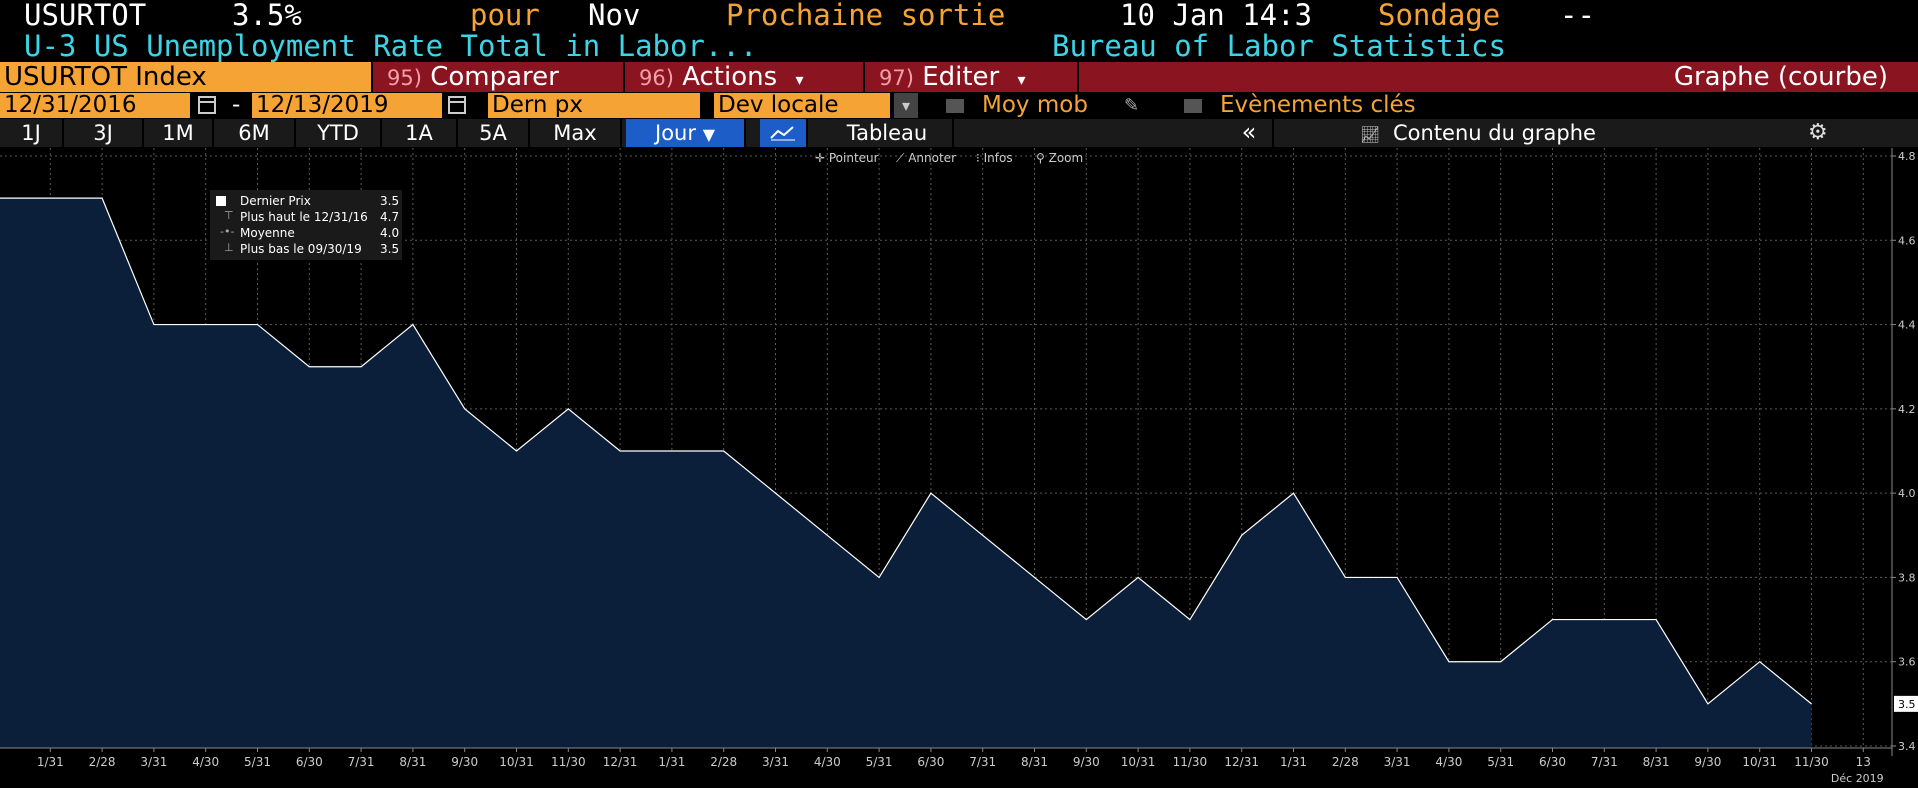 The width and height of the screenshot is (1918, 788). What do you see at coordinates (998, 158) in the screenshot?
I see `infos-label: Infos` at bounding box center [998, 158].